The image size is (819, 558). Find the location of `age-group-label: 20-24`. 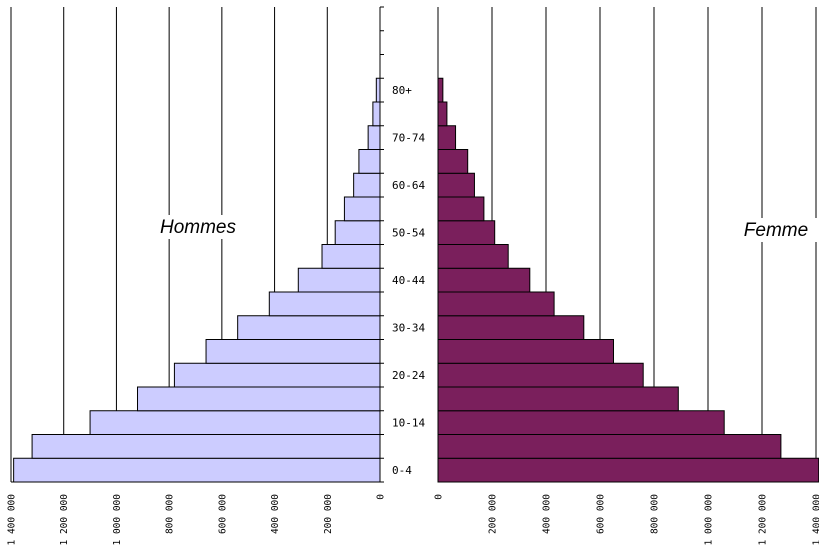

age-group-label: 20-24 is located at coordinates (408, 375).